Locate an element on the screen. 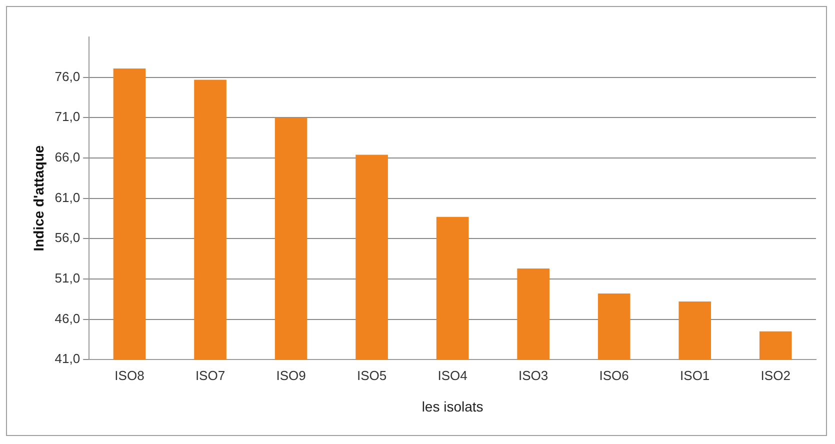 This screenshot has height=444, width=835. x-tick-label: ISO2 is located at coordinates (775, 375).